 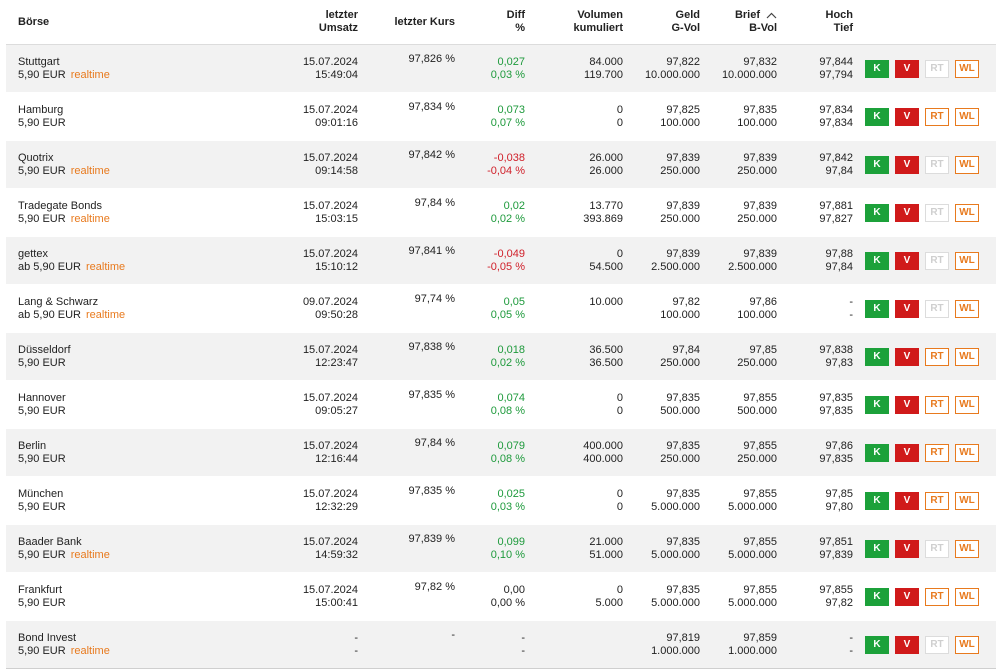 I want to click on exchange-name: Hannover, so click(x=42, y=397).